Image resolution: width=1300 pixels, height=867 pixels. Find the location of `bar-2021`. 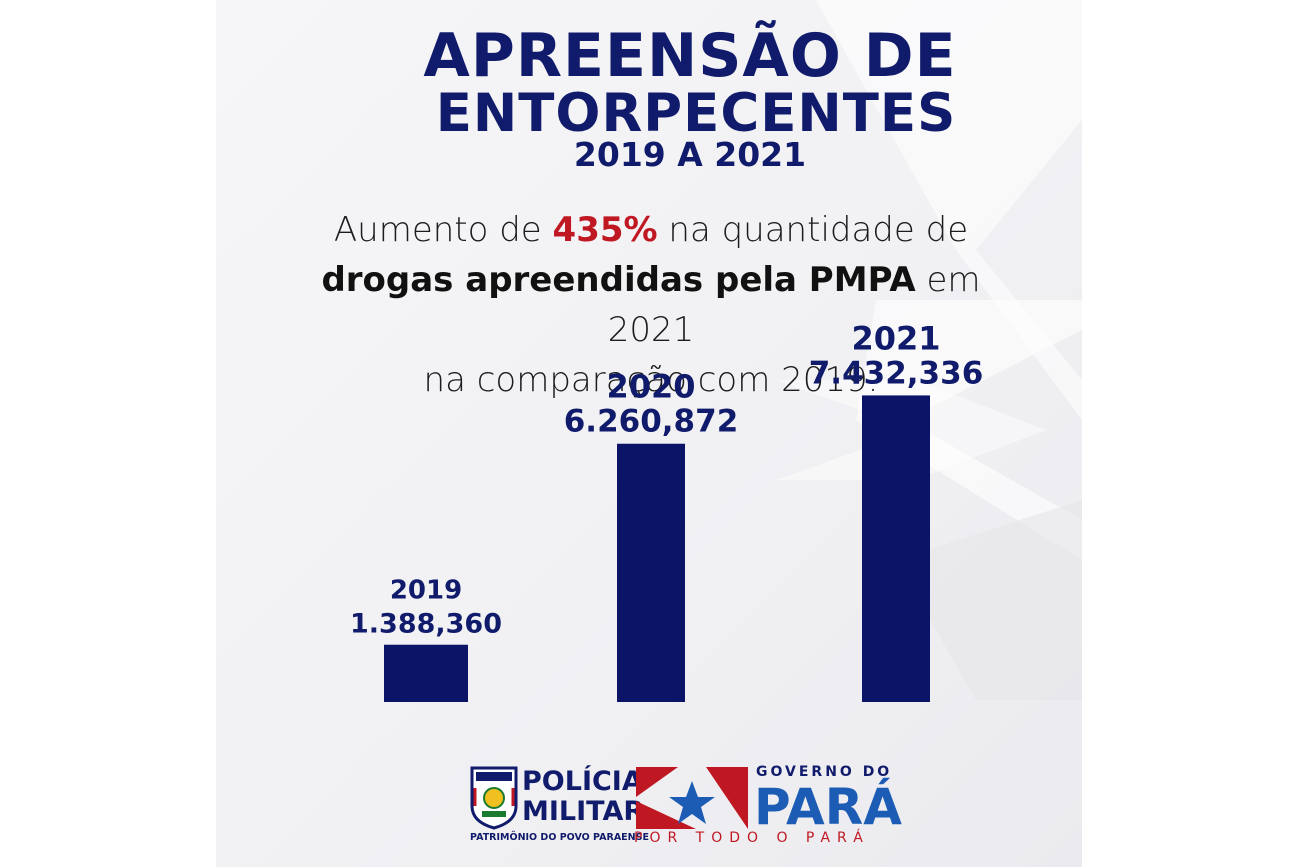

bar-2021 is located at coordinates (896, 548).